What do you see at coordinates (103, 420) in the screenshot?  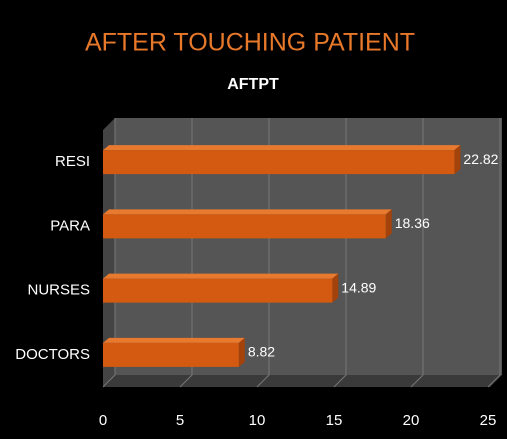 I see `x-tick-label: 0` at bounding box center [103, 420].